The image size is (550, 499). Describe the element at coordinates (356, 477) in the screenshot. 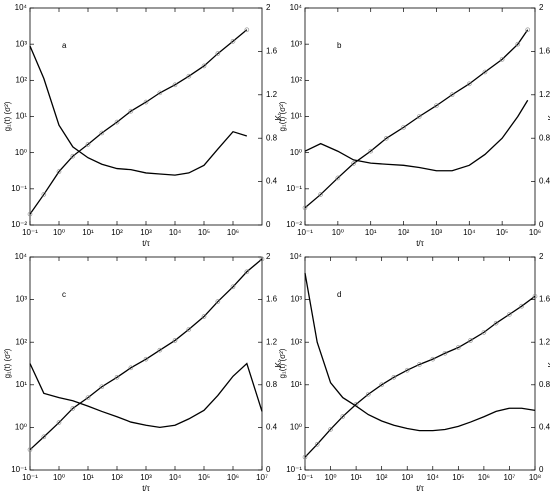

I see `x-tick-label: 10¹` at that location.